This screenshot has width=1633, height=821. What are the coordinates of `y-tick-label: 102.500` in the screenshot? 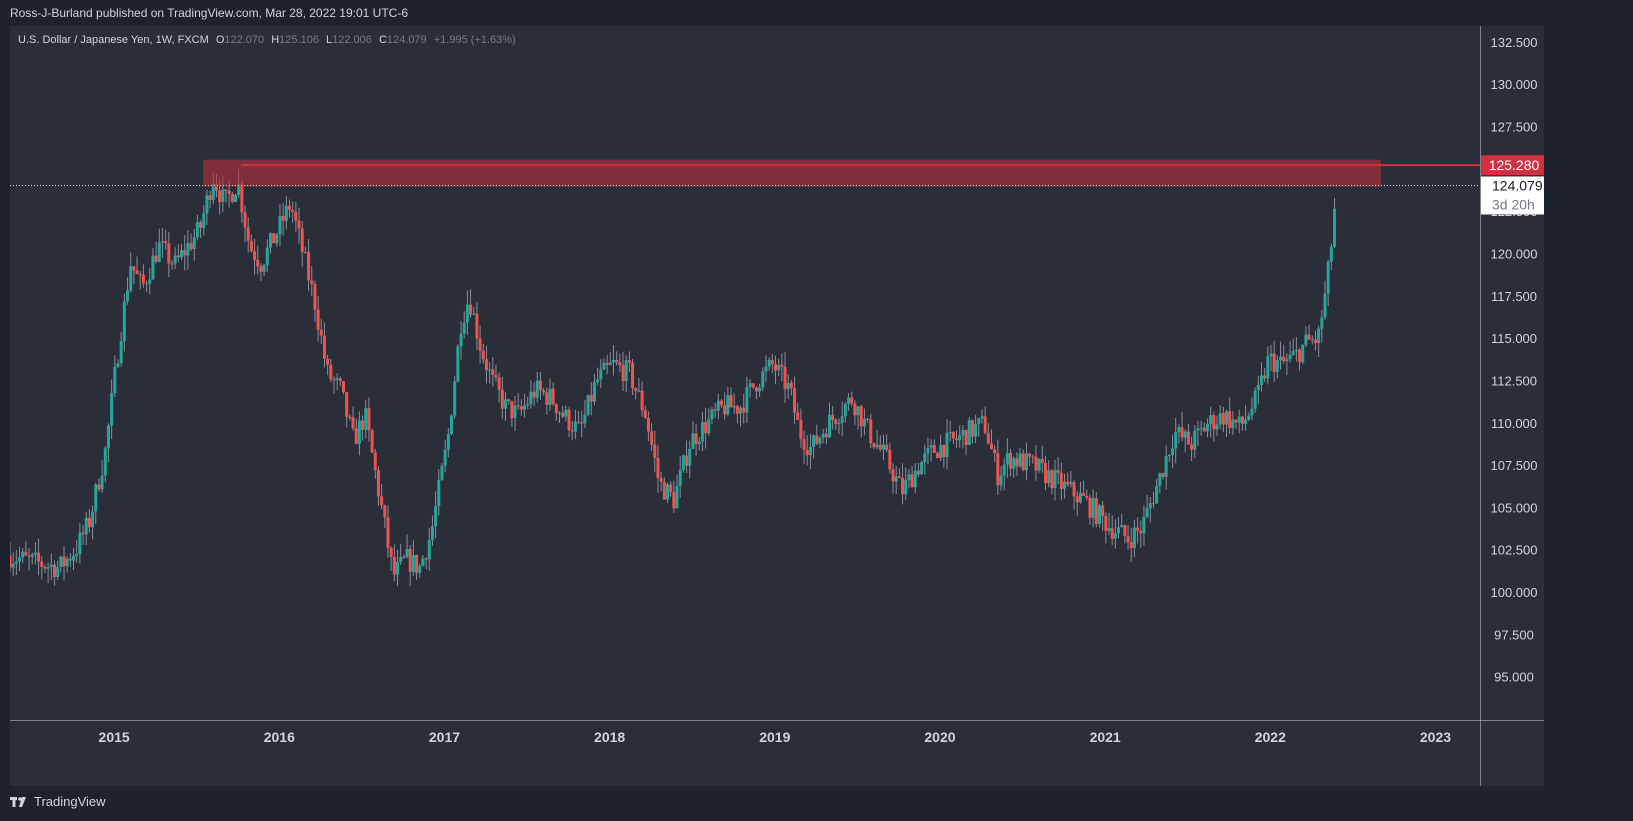 It's located at (1514, 550).